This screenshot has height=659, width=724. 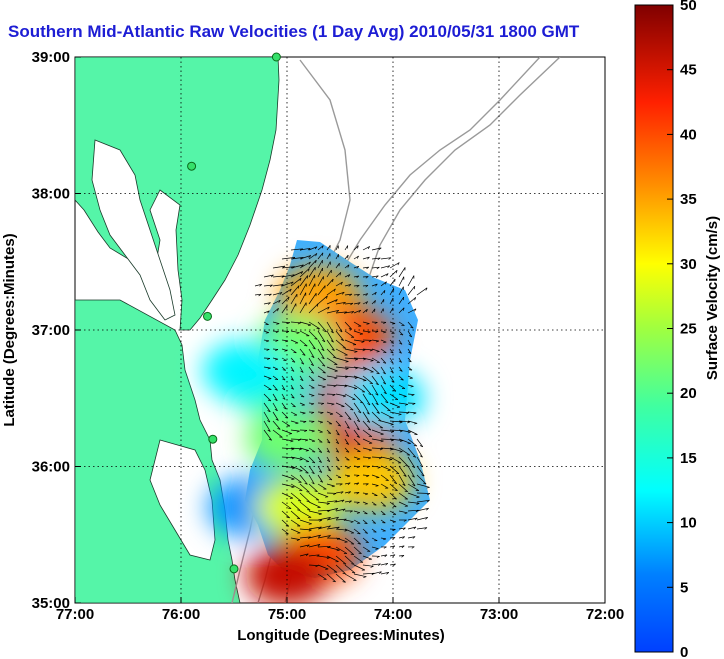 I want to click on land-mass, so click(x=177, y=194).